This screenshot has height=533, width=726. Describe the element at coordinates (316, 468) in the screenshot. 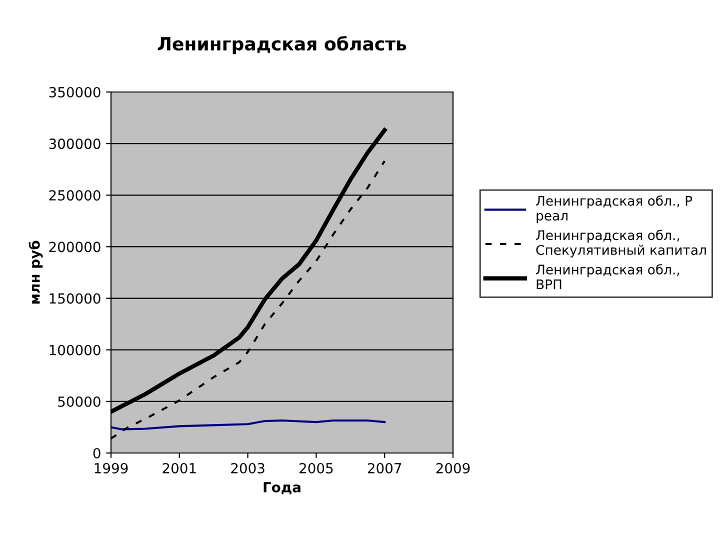

I see `x-tick-label: 2005` at that location.